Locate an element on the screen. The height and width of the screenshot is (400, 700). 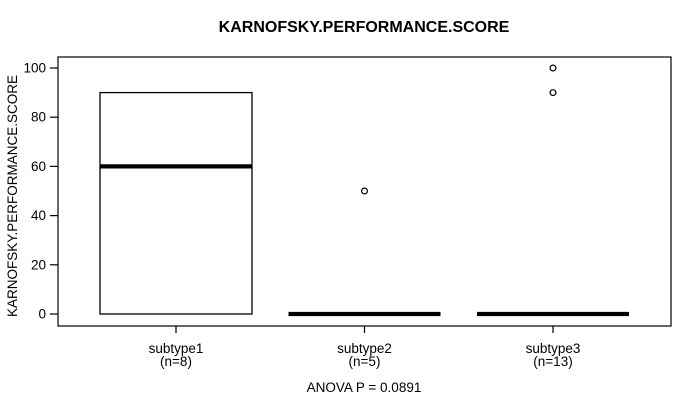
x-category-count: (n=5) is located at coordinates (365, 361).